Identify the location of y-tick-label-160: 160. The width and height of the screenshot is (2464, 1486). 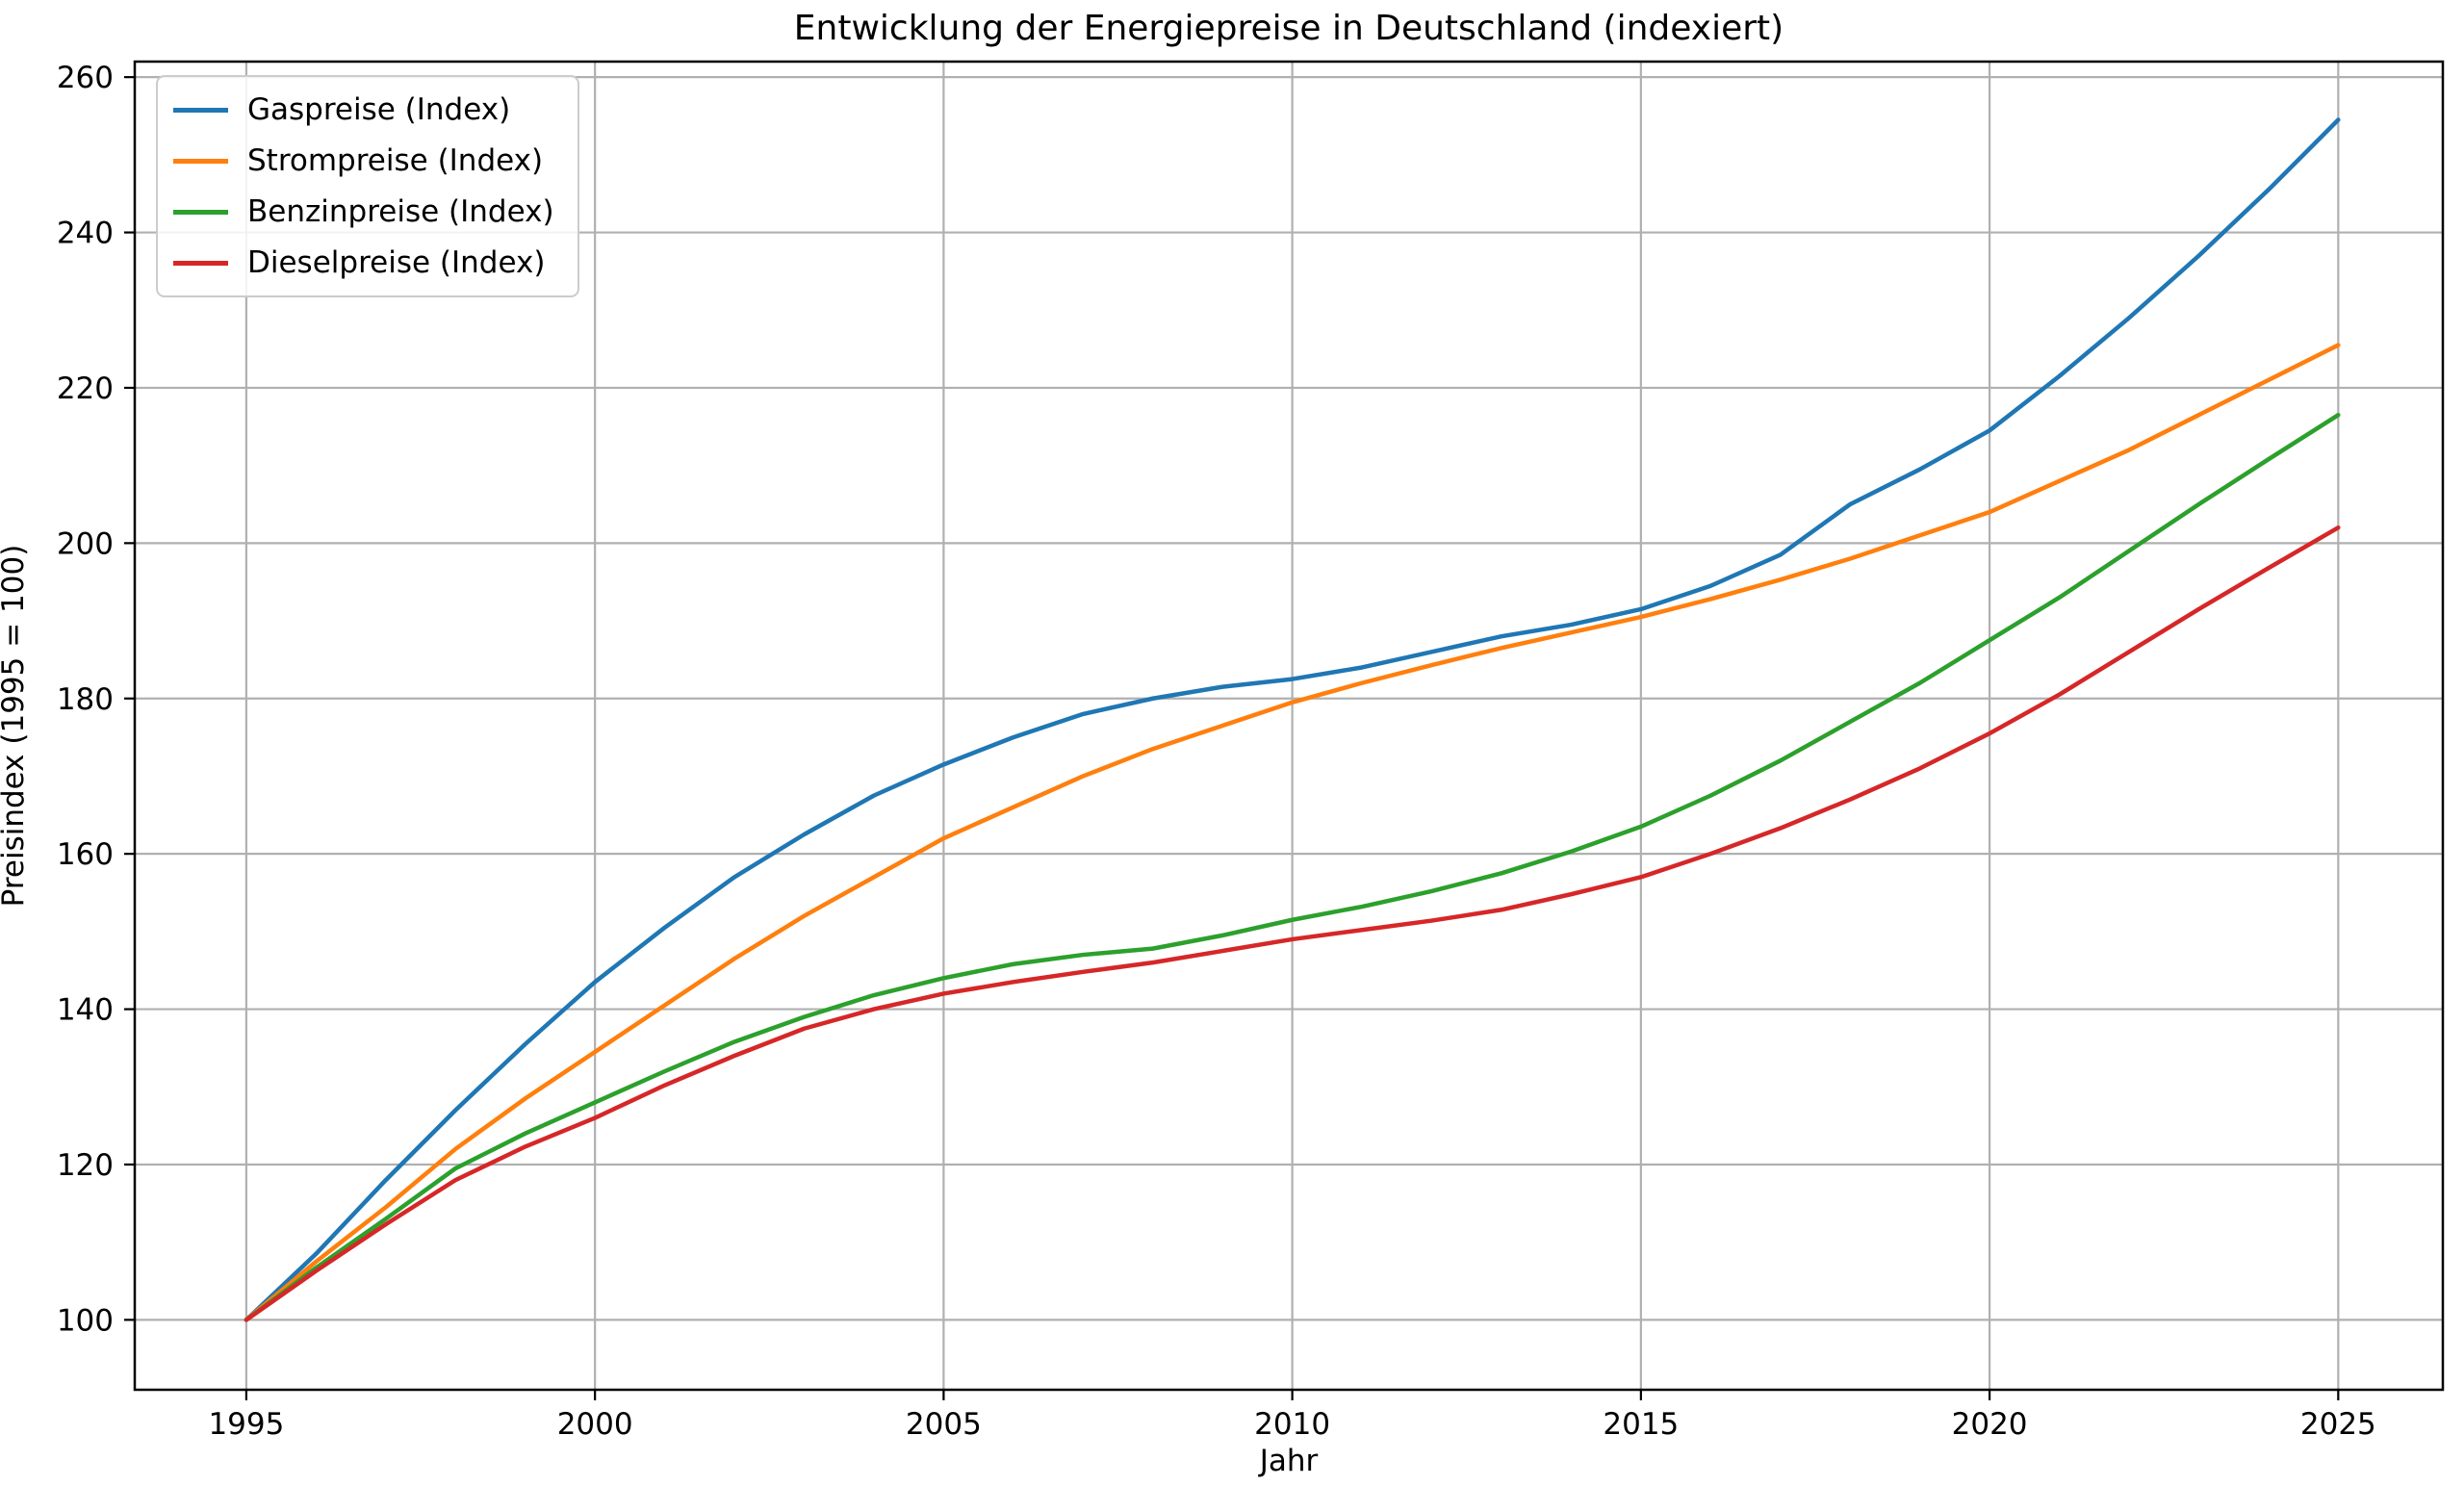
(85, 854).